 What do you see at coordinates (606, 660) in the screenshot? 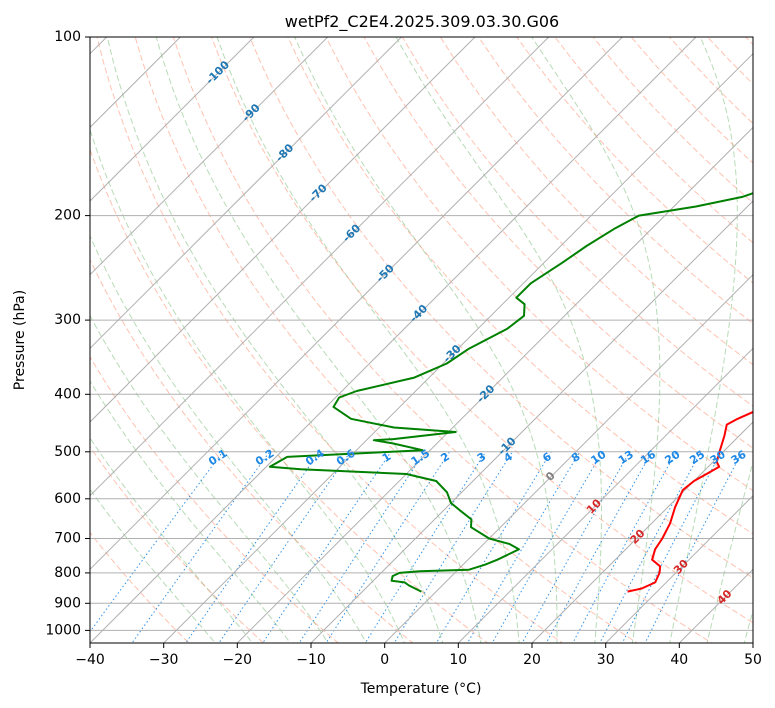
I see `x-tick-label: 30` at bounding box center [606, 660].